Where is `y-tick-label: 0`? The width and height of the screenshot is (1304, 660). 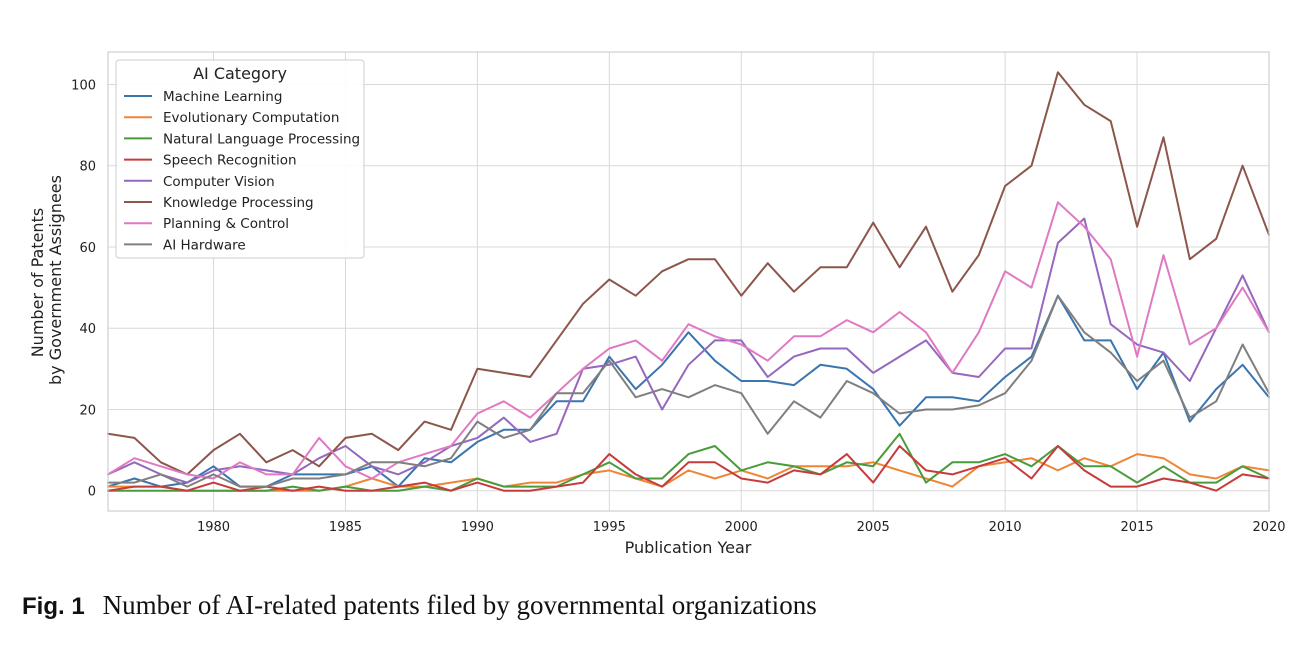
y-tick-label: 0 is located at coordinates (92, 492).